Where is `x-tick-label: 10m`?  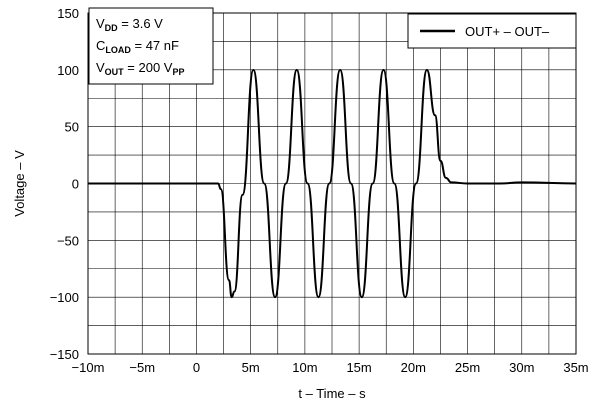
x-tick-label: 10m is located at coordinates (304, 367).